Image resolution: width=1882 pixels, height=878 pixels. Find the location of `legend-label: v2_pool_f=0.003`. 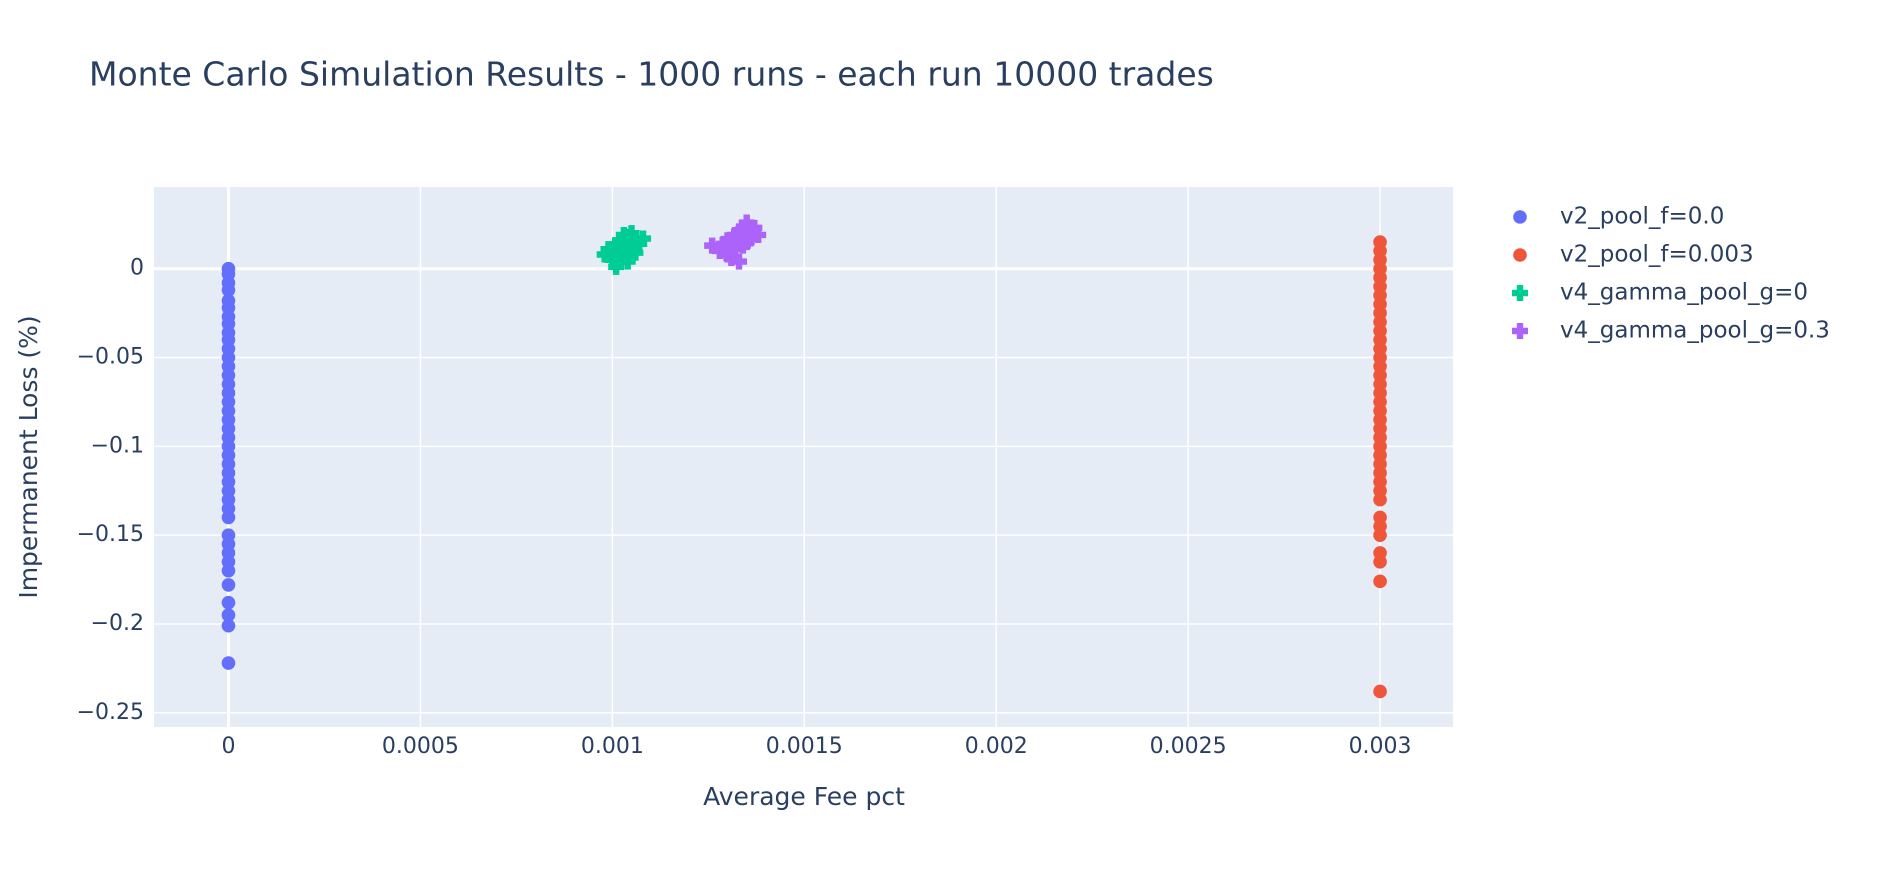

legend-label: v2_pool_f=0.003 is located at coordinates (1657, 255).